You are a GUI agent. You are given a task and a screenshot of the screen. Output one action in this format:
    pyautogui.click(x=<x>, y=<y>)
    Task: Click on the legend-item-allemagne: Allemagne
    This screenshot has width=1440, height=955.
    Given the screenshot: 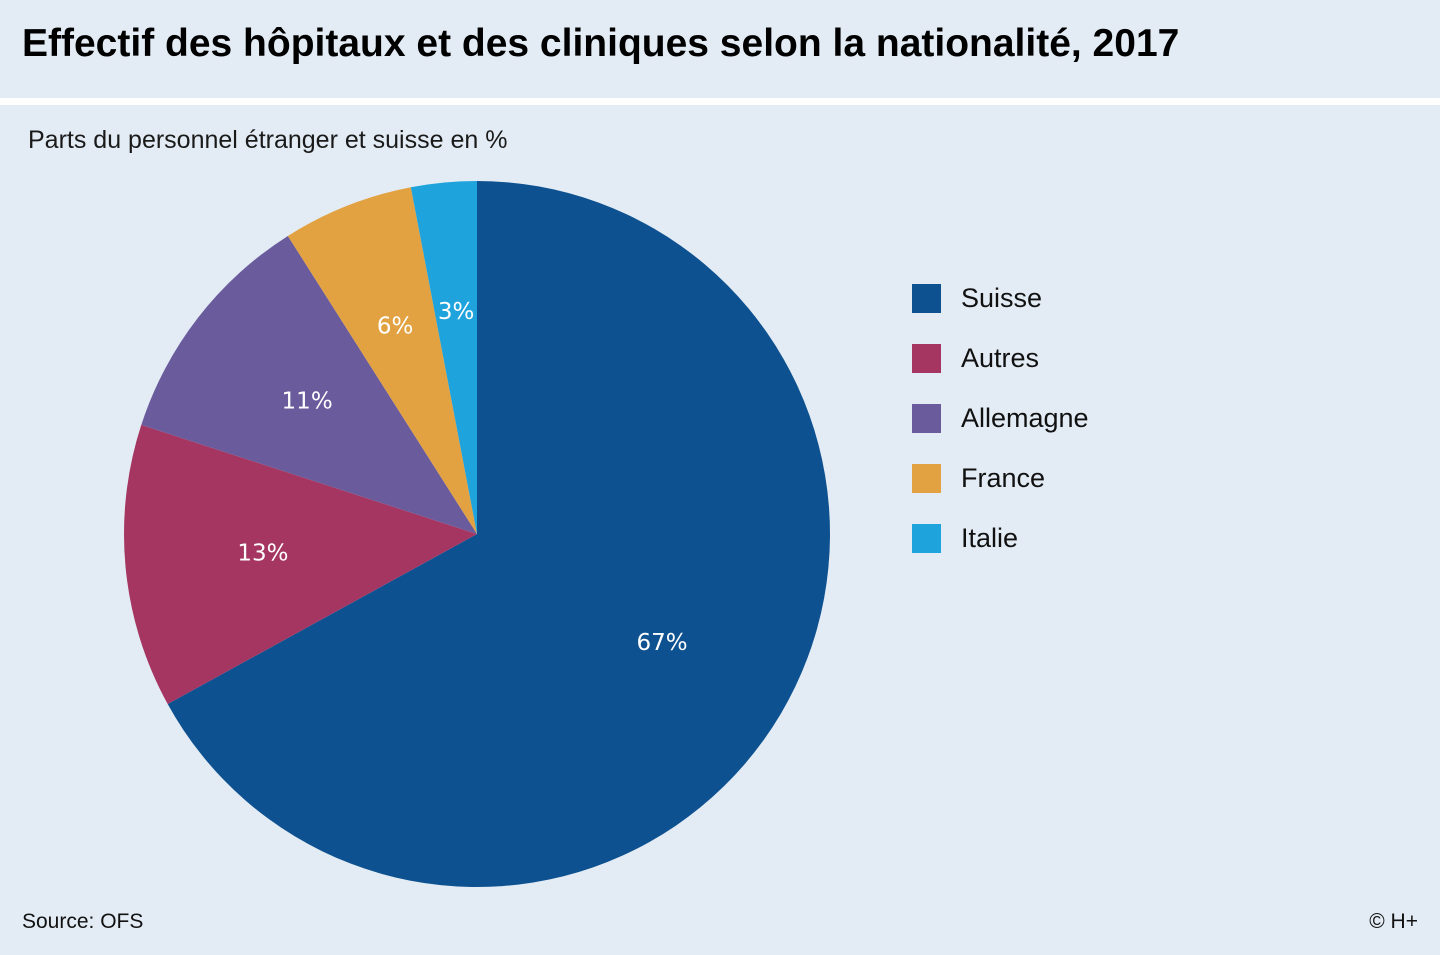 What is the action you would take?
    pyautogui.click(x=1000, y=418)
    